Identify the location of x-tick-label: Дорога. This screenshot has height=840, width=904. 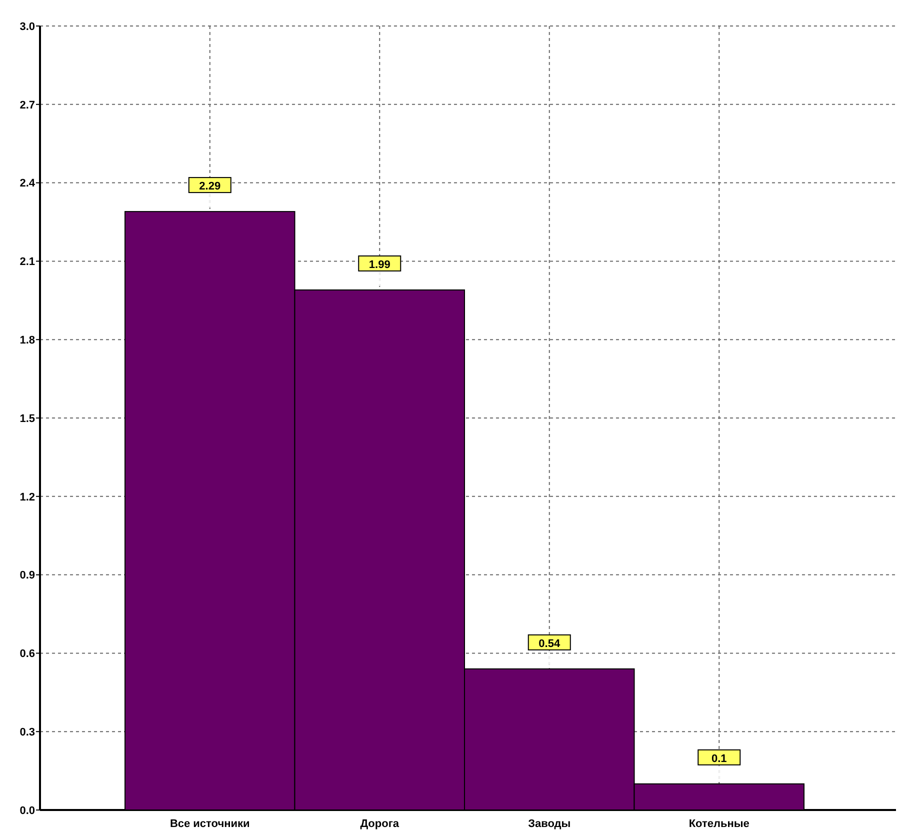
(380, 824).